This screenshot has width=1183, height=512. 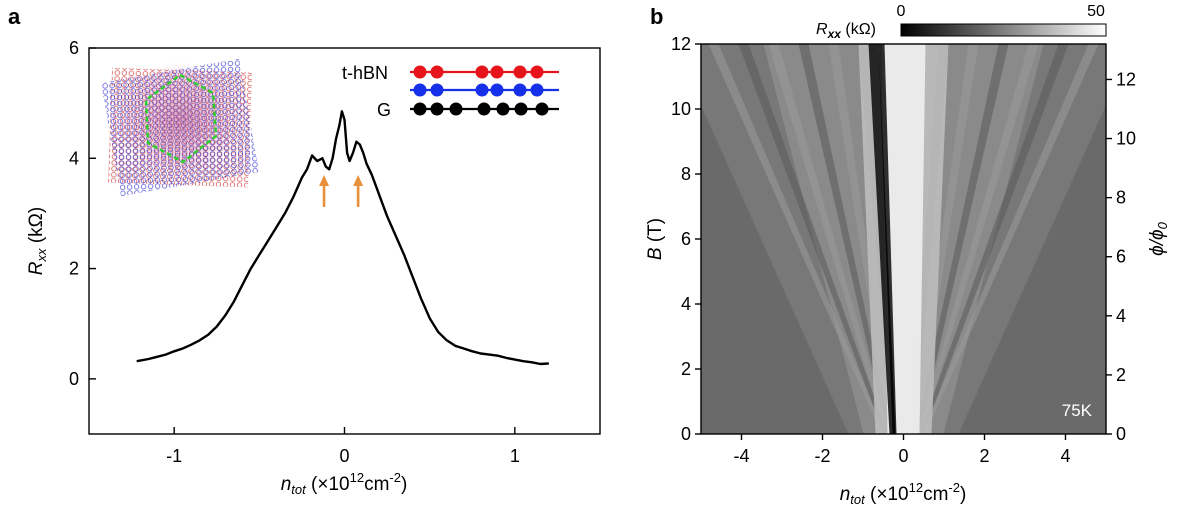 What do you see at coordinates (1158, 238) in the screenshot?
I see `y2-axis-label-b: ϕ/ϕ0` at bounding box center [1158, 238].